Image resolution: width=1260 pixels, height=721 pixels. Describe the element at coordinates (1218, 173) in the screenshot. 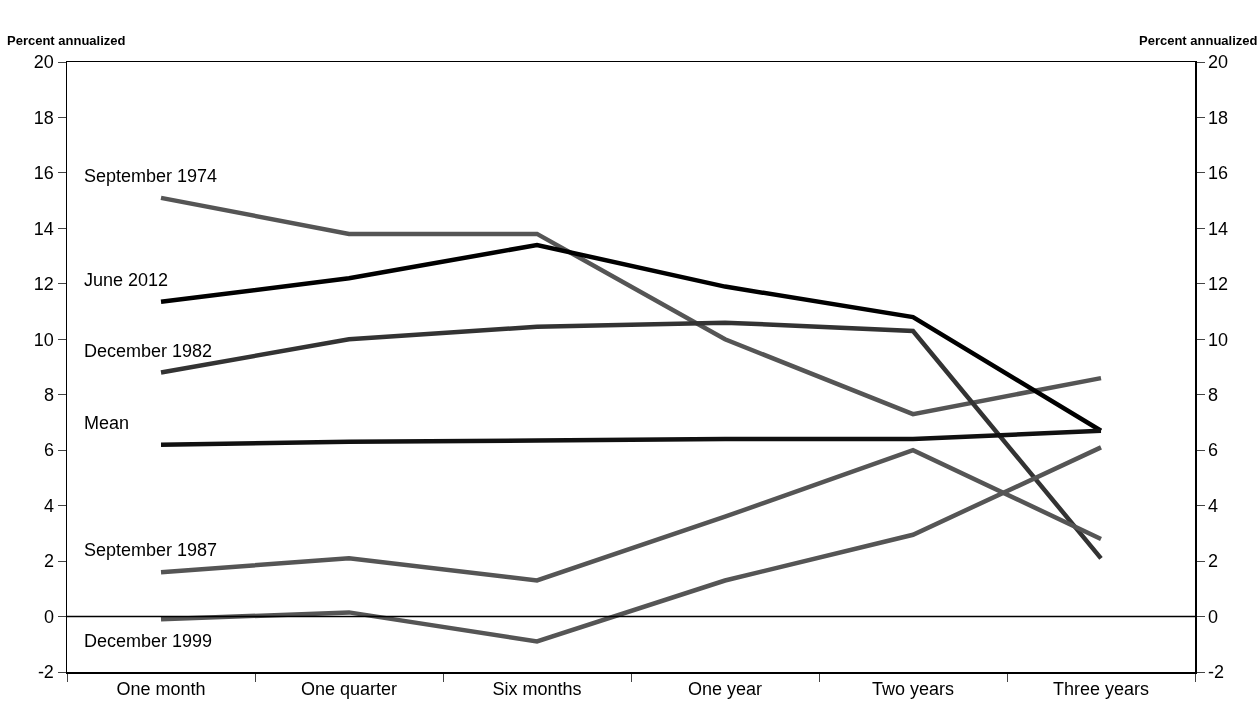

I see `y2-tick-label: 16` at that location.